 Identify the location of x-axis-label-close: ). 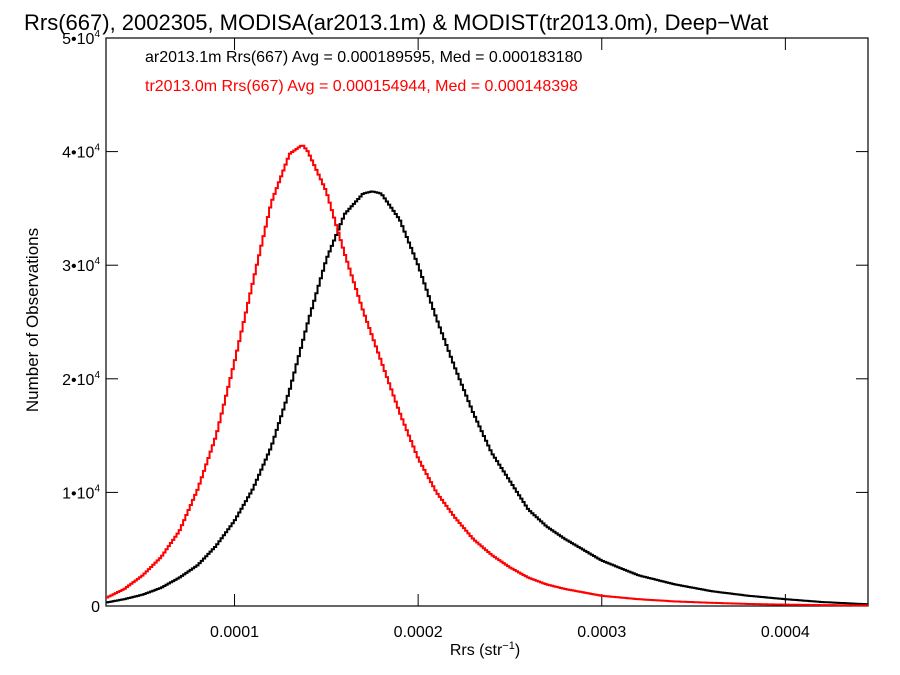
(517, 650).